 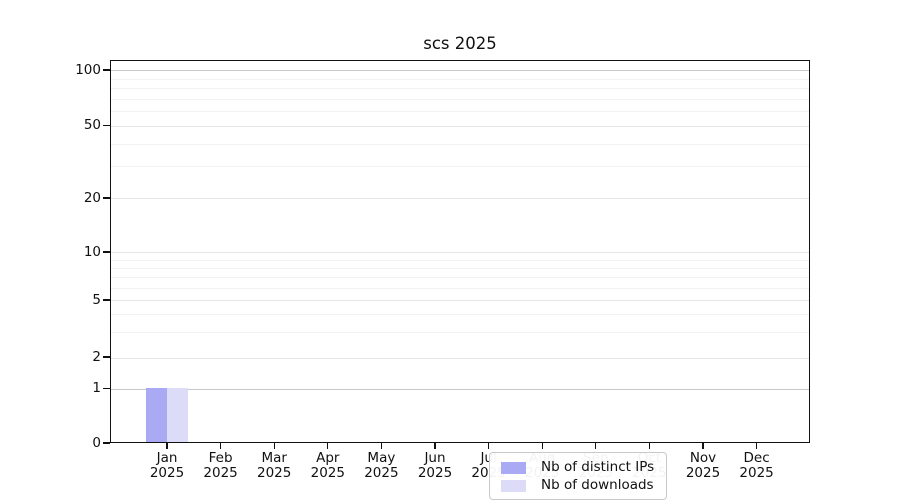 What do you see at coordinates (92, 251) in the screenshot?
I see `y-tick-label-10: 10` at bounding box center [92, 251].